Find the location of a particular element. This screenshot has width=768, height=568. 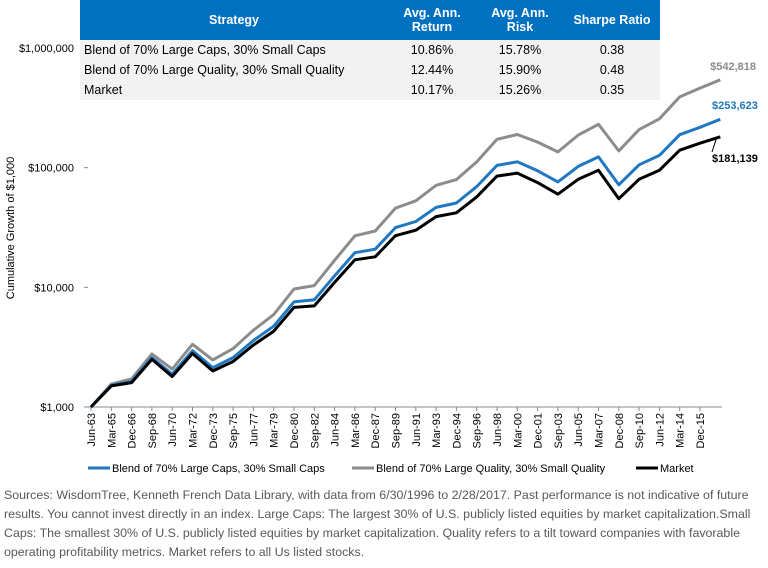

legend-label: Market is located at coordinates (677, 469).